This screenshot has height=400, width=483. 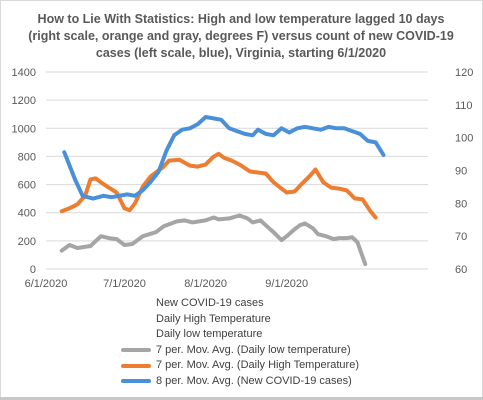 What do you see at coordinates (27, 242) in the screenshot?
I see `left-tick-label: 200` at bounding box center [27, 242].